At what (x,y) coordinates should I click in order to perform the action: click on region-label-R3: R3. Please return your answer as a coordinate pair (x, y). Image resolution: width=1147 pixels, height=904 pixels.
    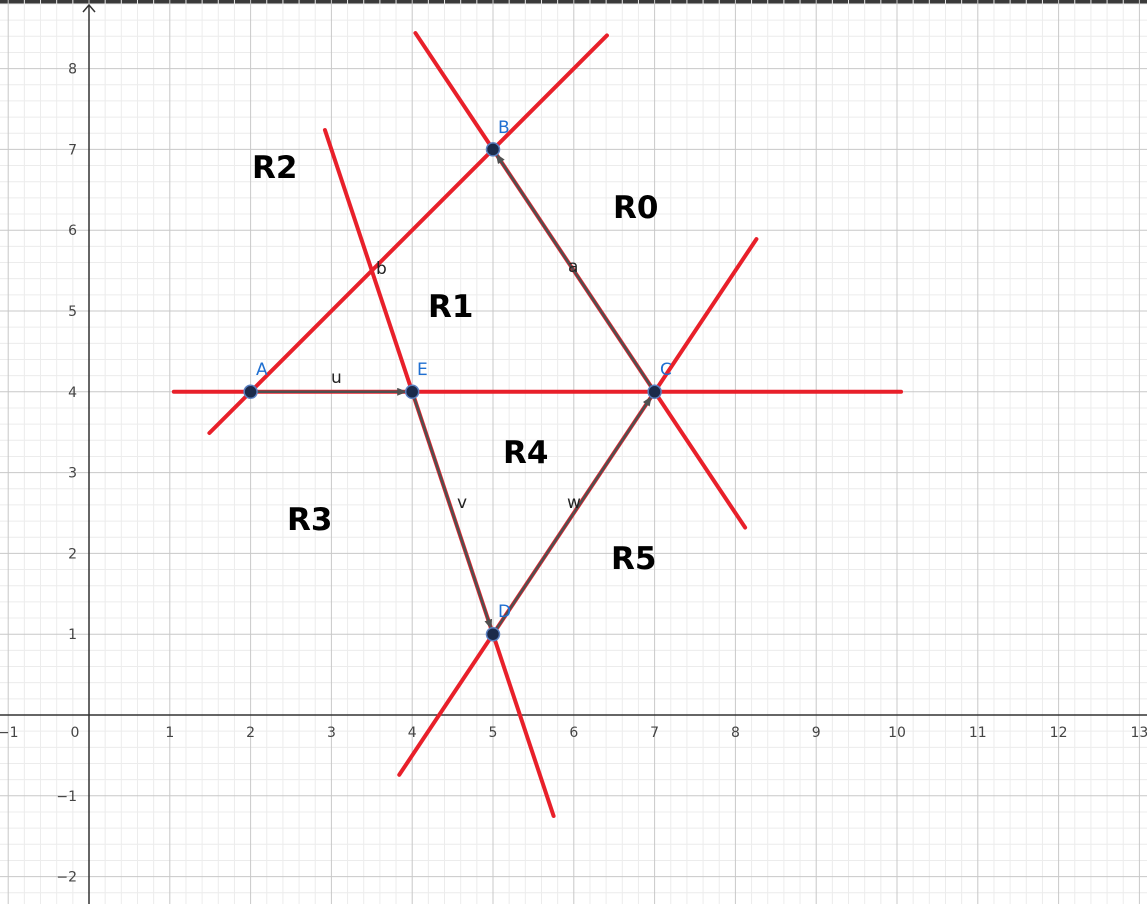
    Looking at the image, I should click on (309, 520).